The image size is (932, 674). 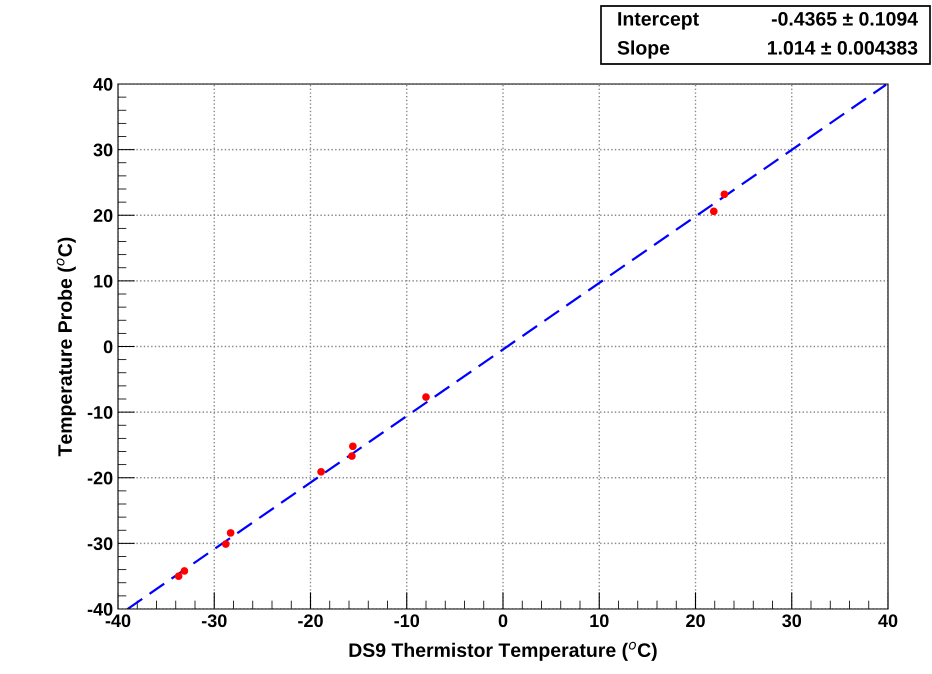 I want to click on x-tick-label: -30, so click(x=214, y=621).